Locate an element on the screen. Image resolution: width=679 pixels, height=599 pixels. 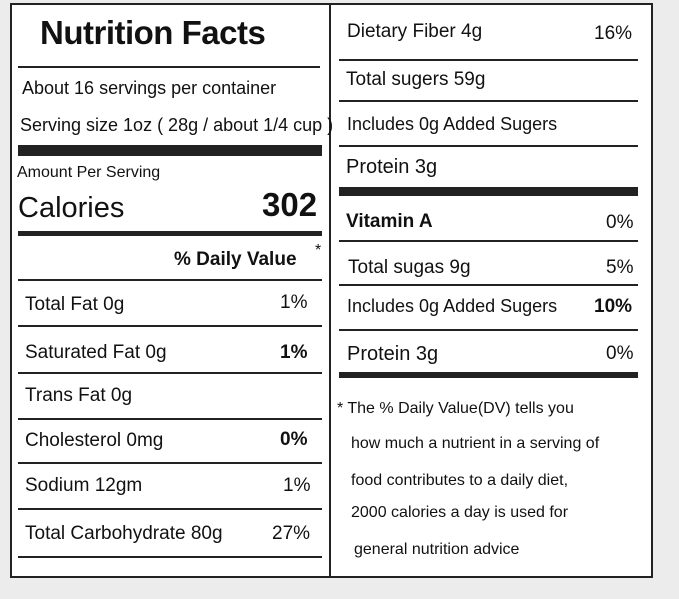
serving-size: Serving size 1oz ( 28g / about 1/4 cup ) is located at coordinates (177, 125).